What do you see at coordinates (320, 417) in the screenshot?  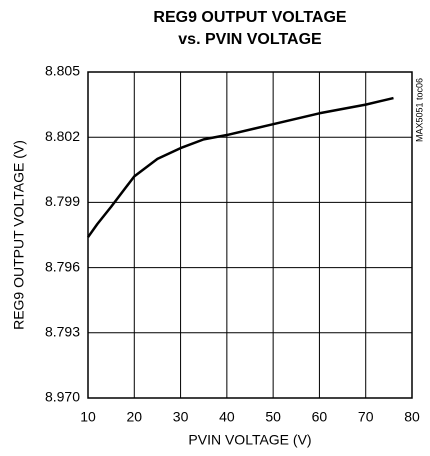 I see `x-tick-label: 60` at bounding box center [320, 417].